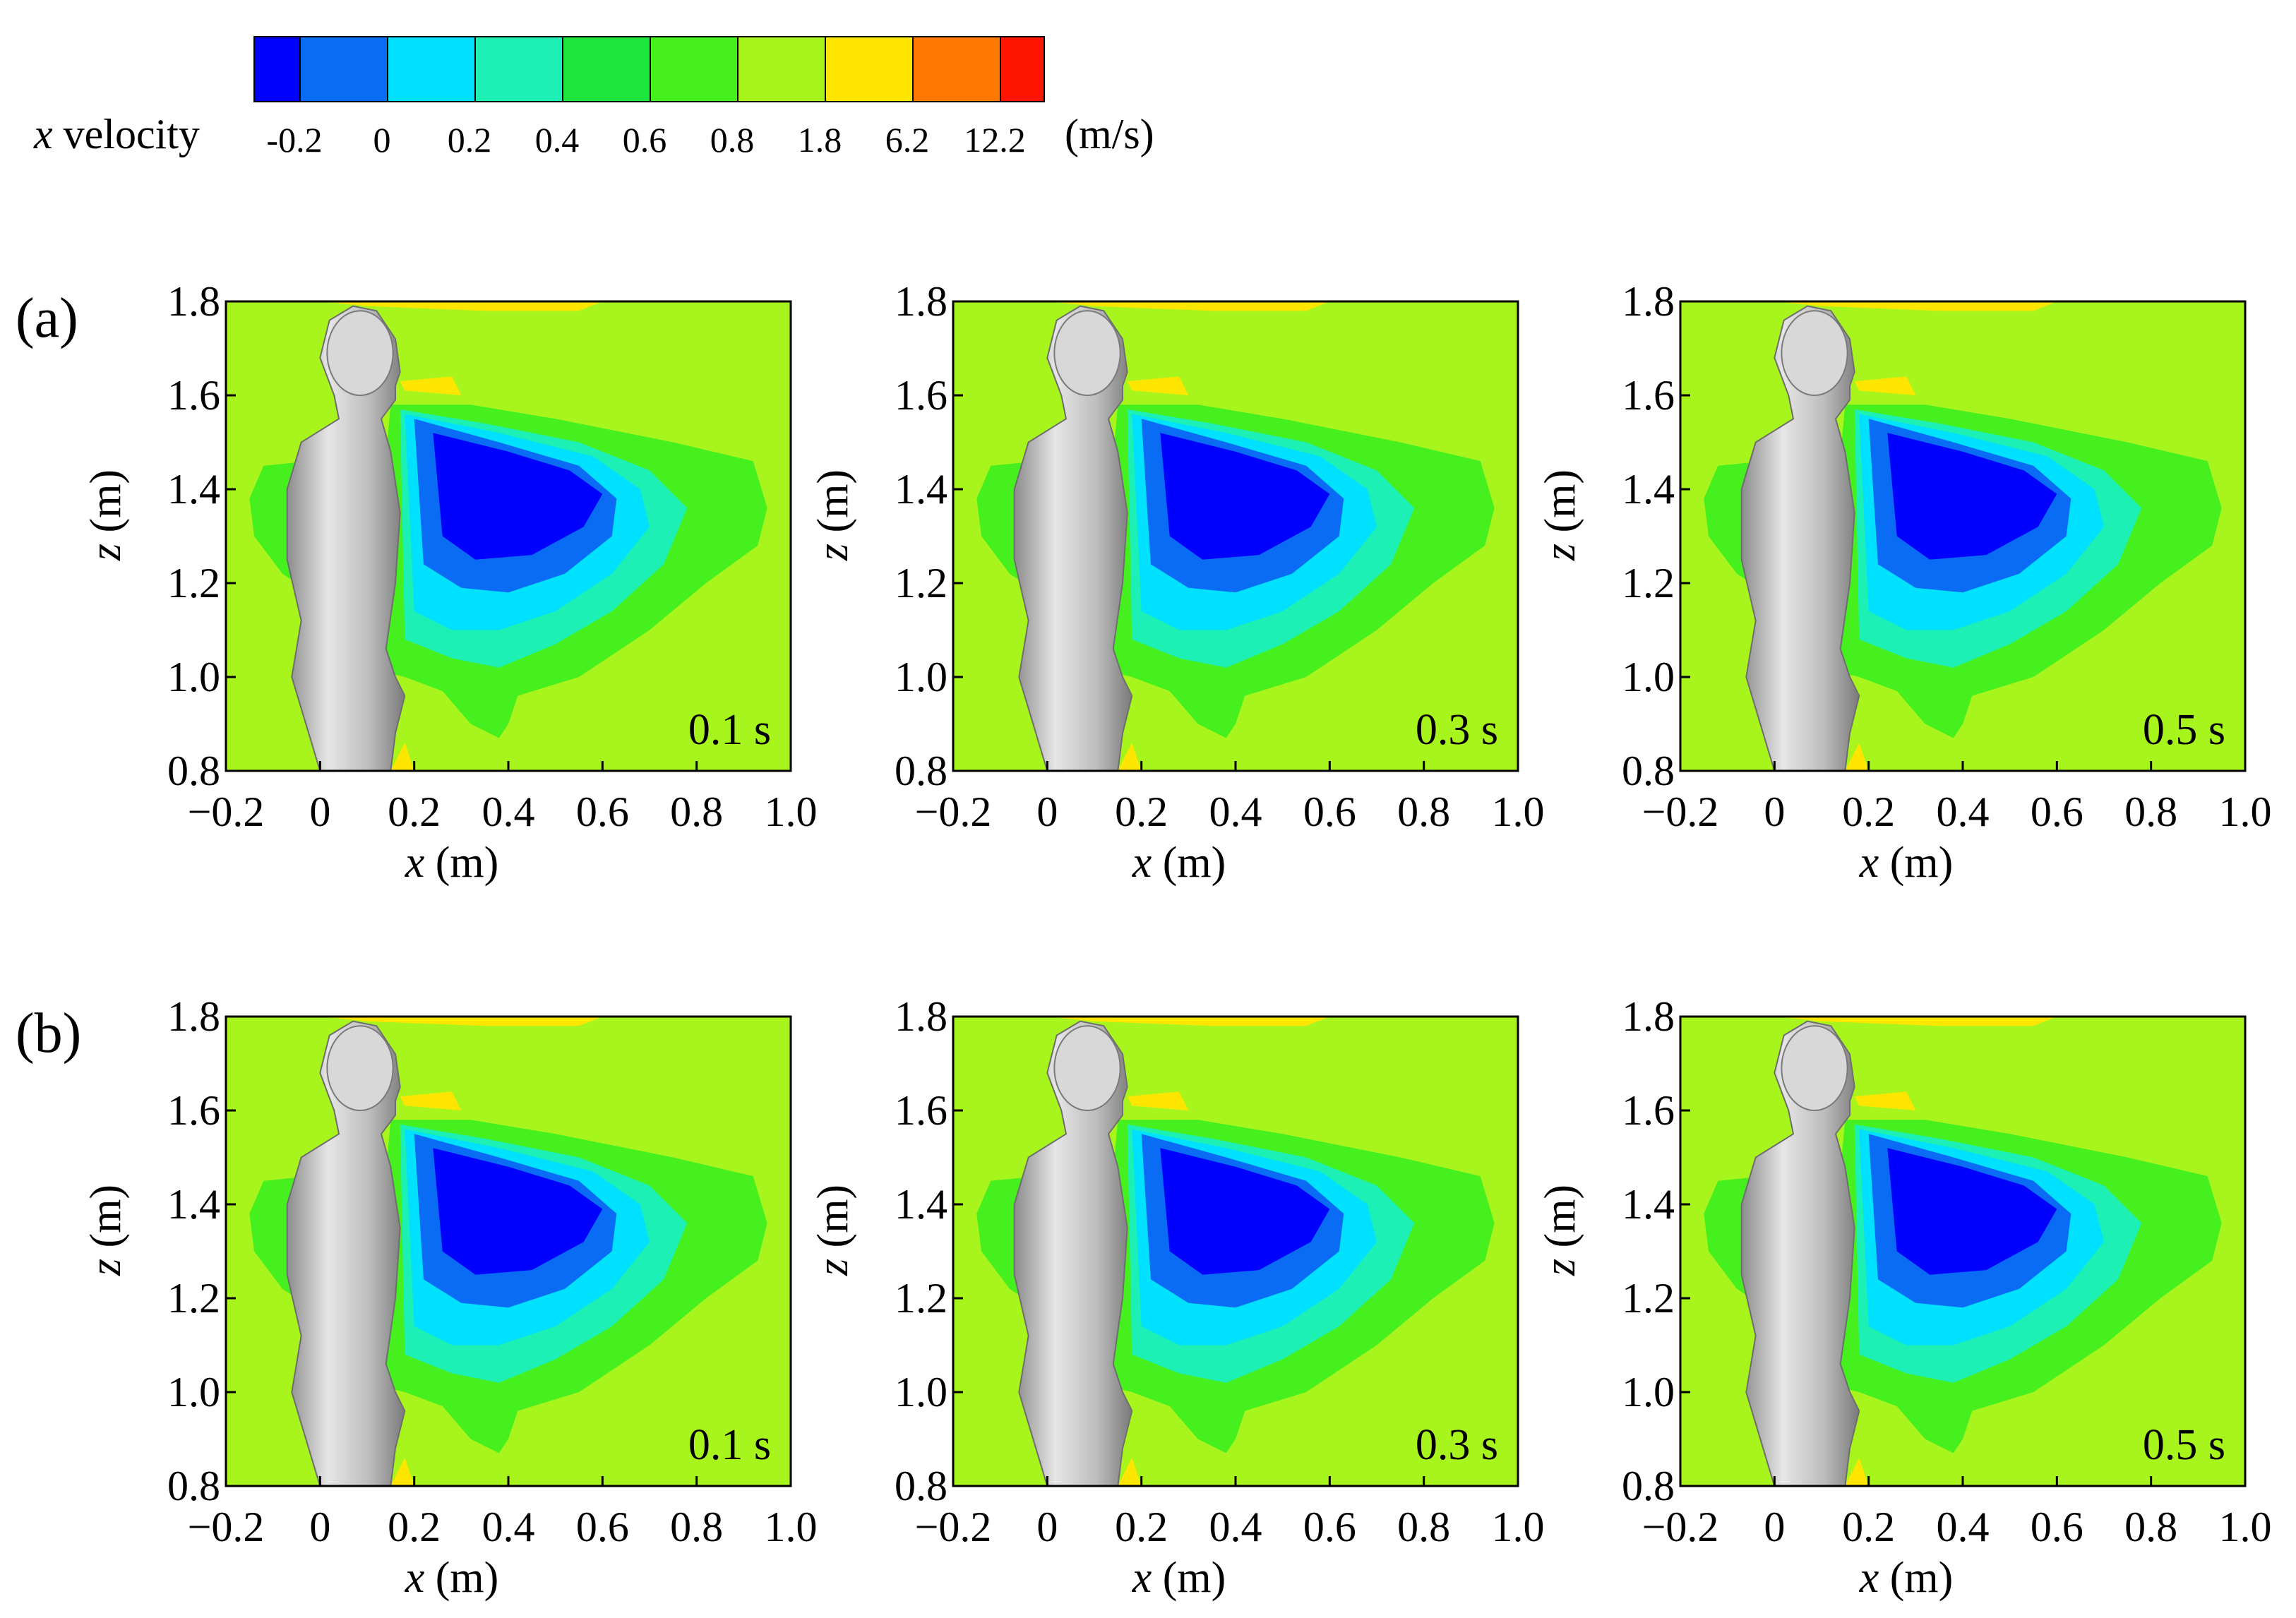 The height and width of the screenshot is (1618, 2296). What do you see at coordinates (1109, 134) in the screenshot?
I see `colorbar-unit: (m/s)` at bounding box center [1109, 134].